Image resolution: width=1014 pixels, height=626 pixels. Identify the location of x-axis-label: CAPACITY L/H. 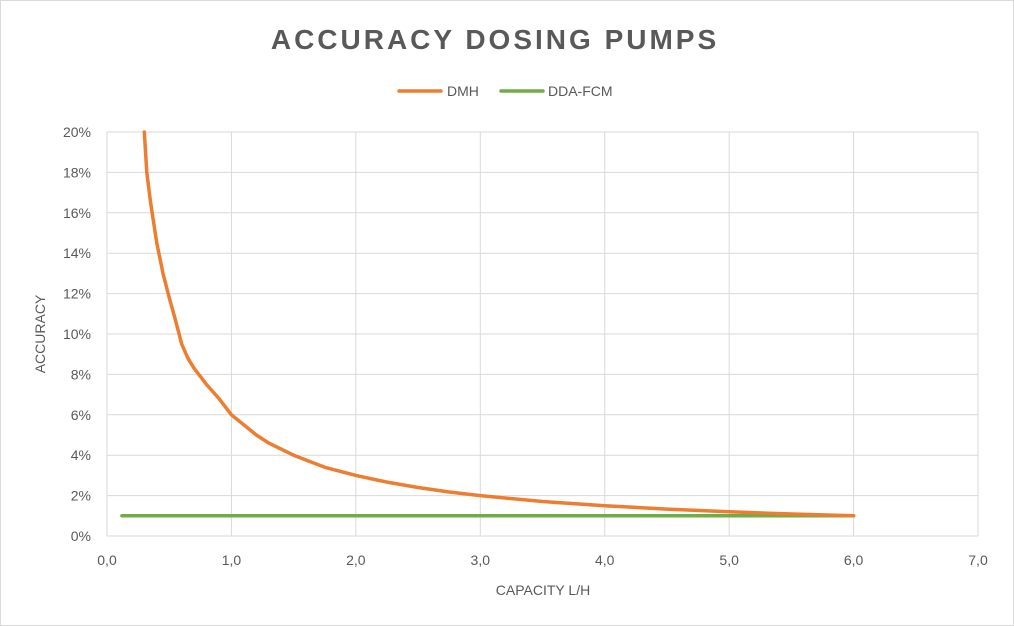
(543, 590).